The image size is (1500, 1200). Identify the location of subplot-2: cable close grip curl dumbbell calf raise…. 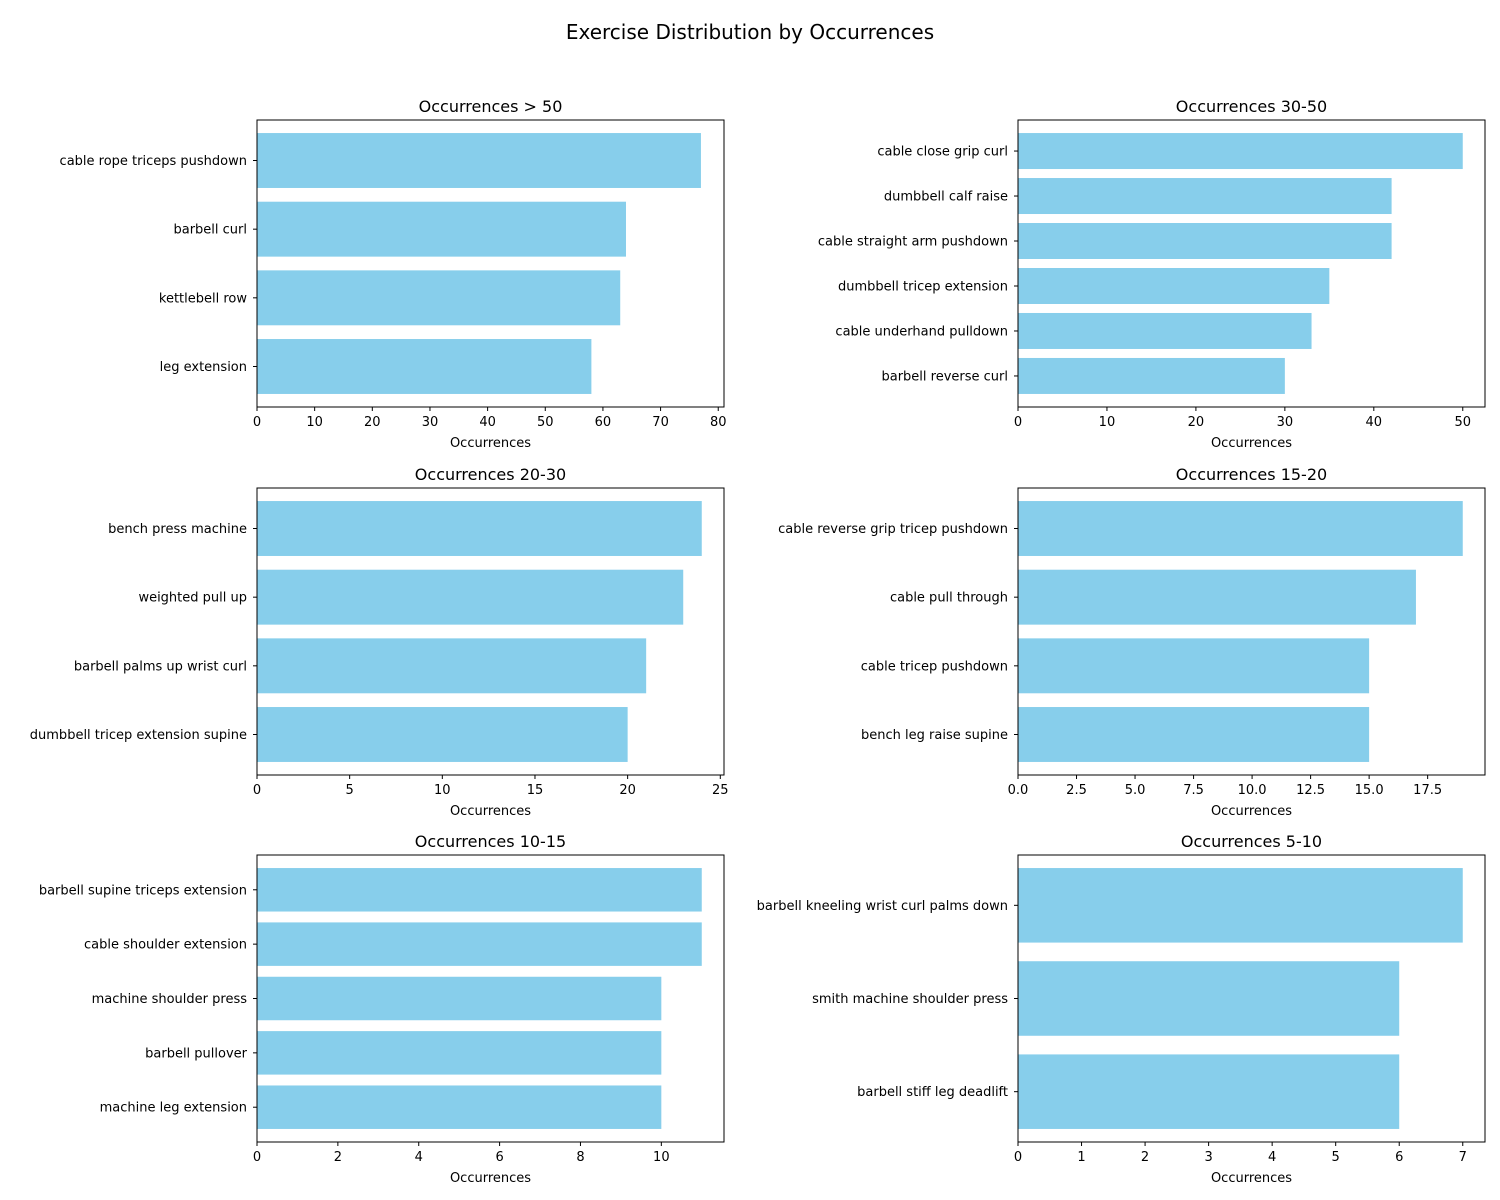
(1152, 274).